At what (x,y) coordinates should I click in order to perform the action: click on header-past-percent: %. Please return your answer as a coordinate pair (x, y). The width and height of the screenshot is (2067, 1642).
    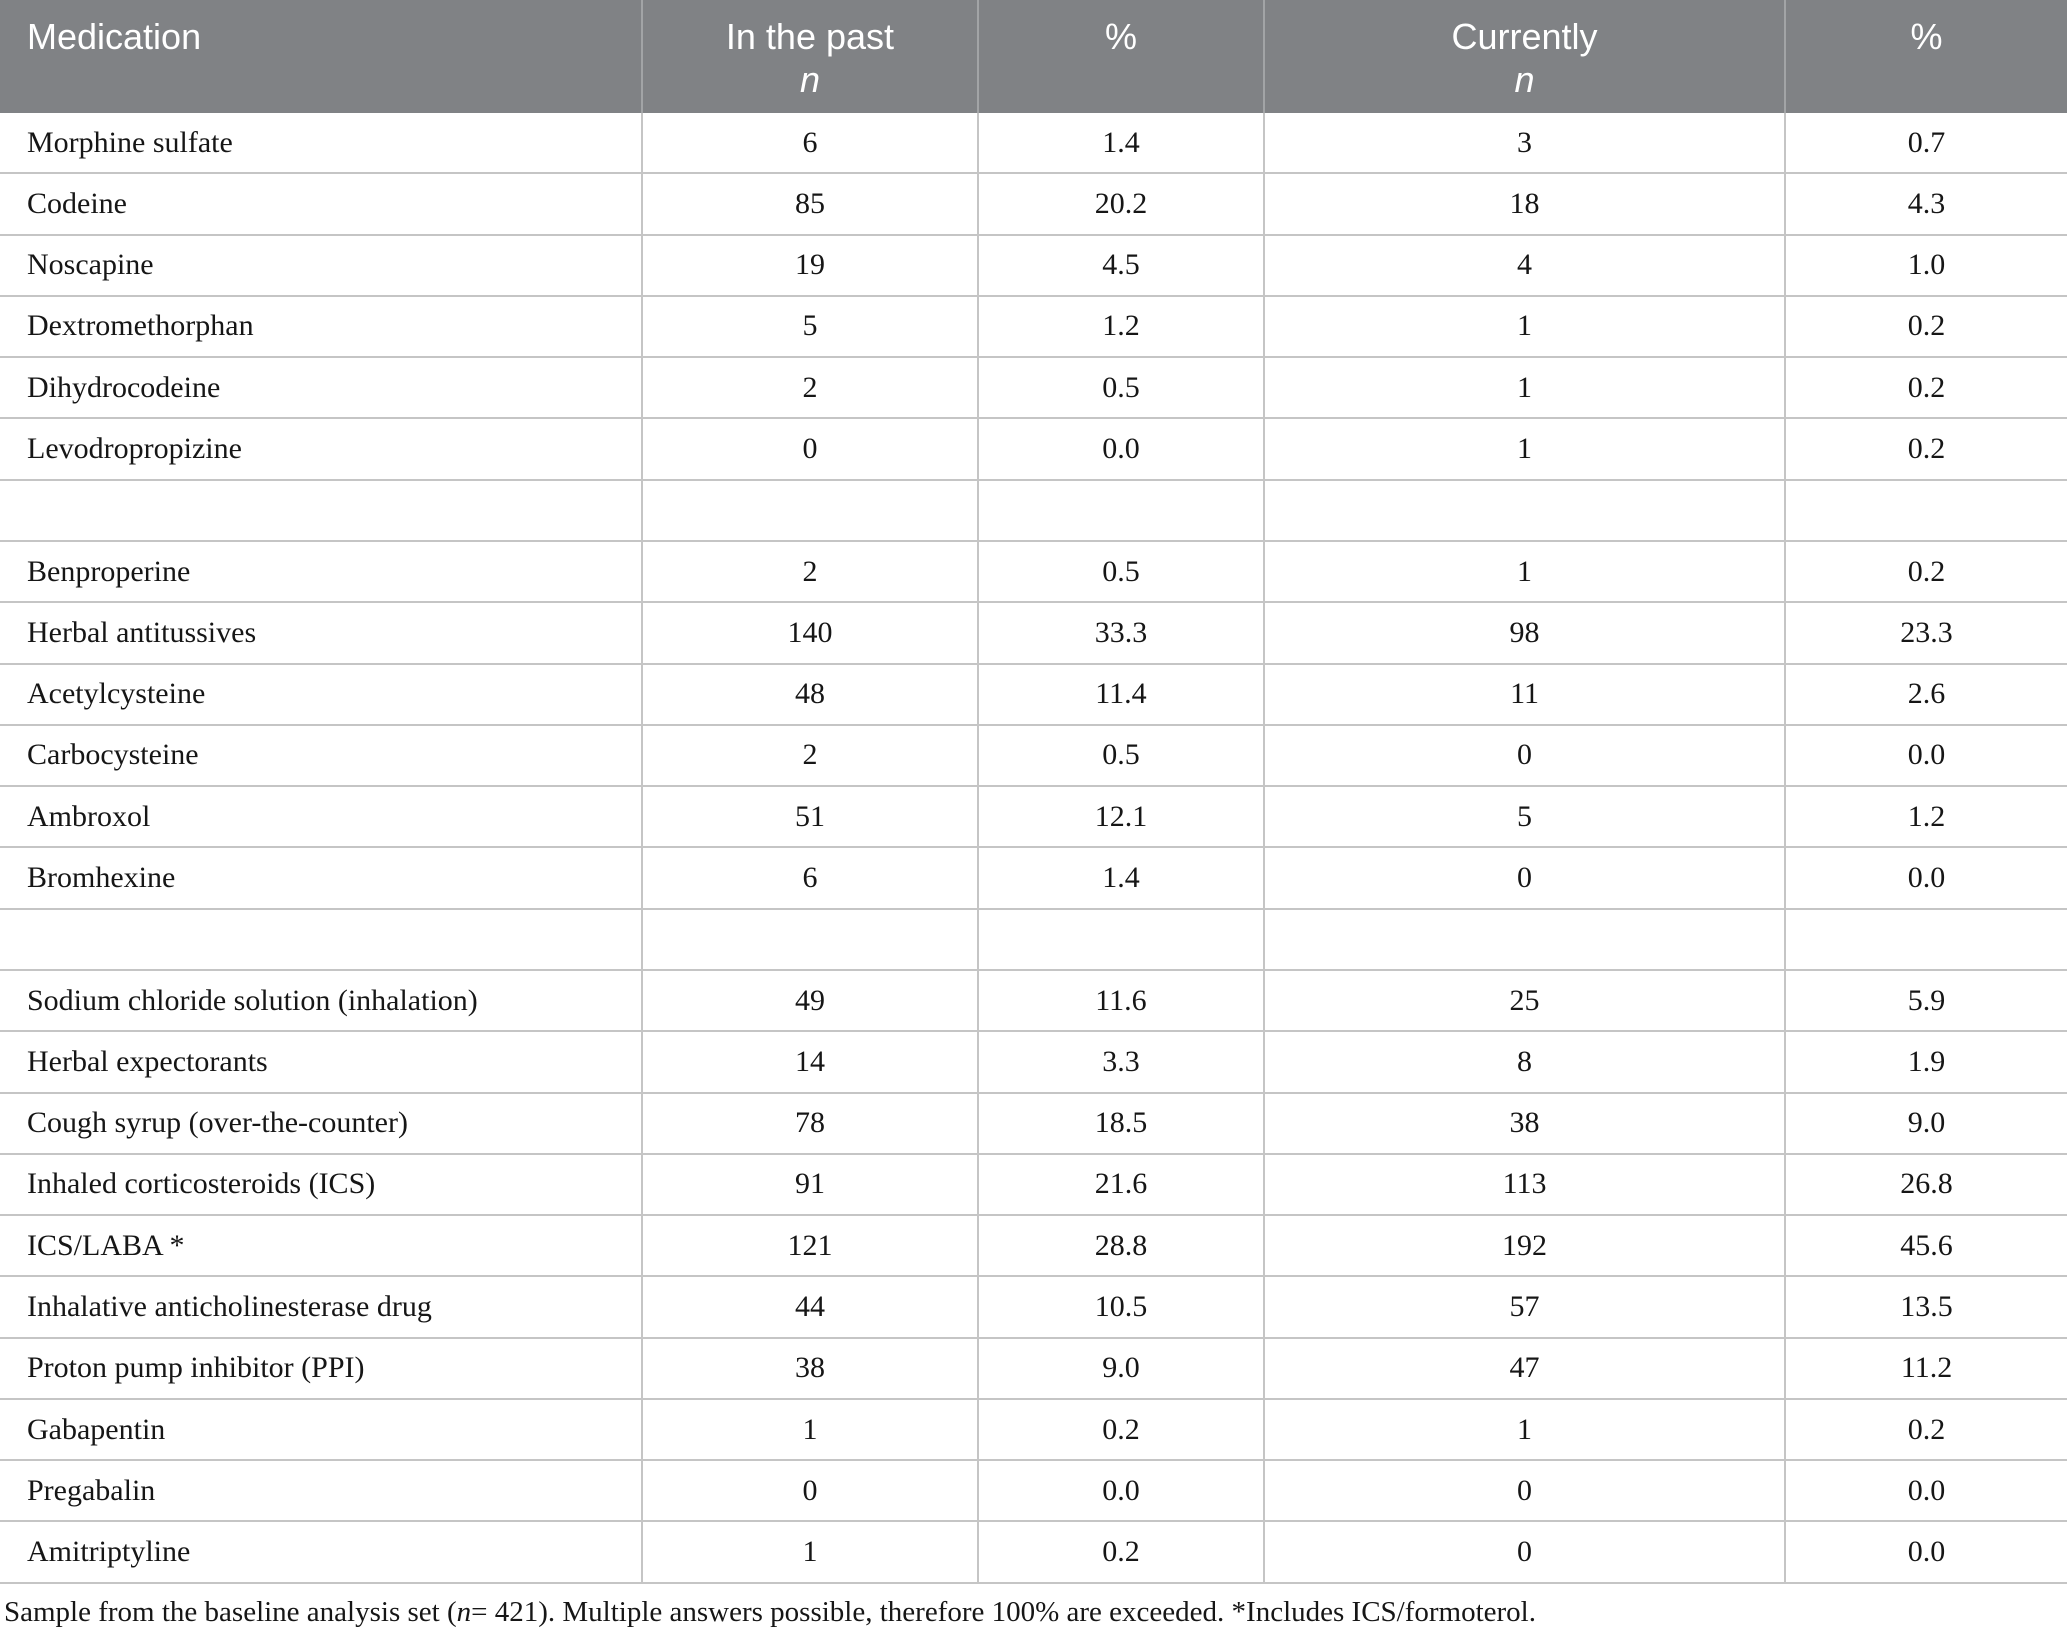
    Looking at the image, I should click on (1119, 56).